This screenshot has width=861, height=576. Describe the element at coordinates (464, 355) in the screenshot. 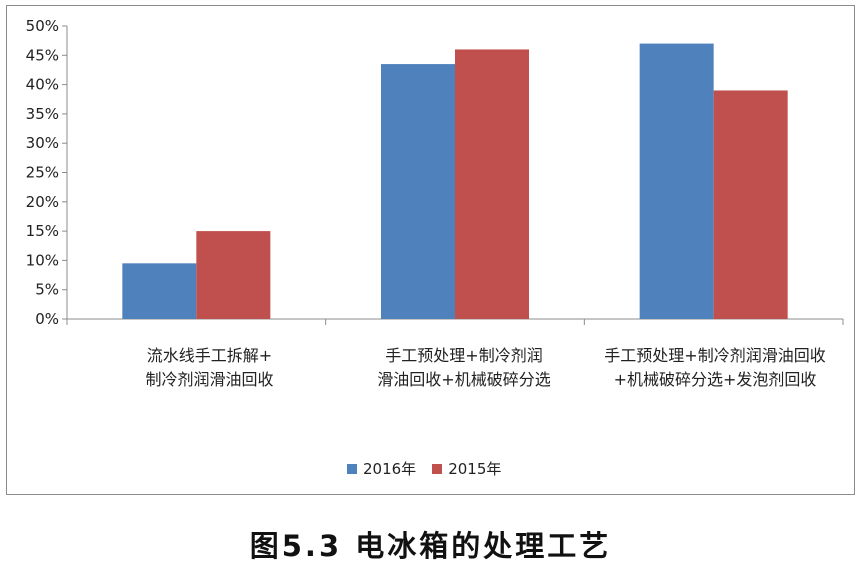

I see `category-label-2-line1: 手工预处理+制冷剂润` at that location.